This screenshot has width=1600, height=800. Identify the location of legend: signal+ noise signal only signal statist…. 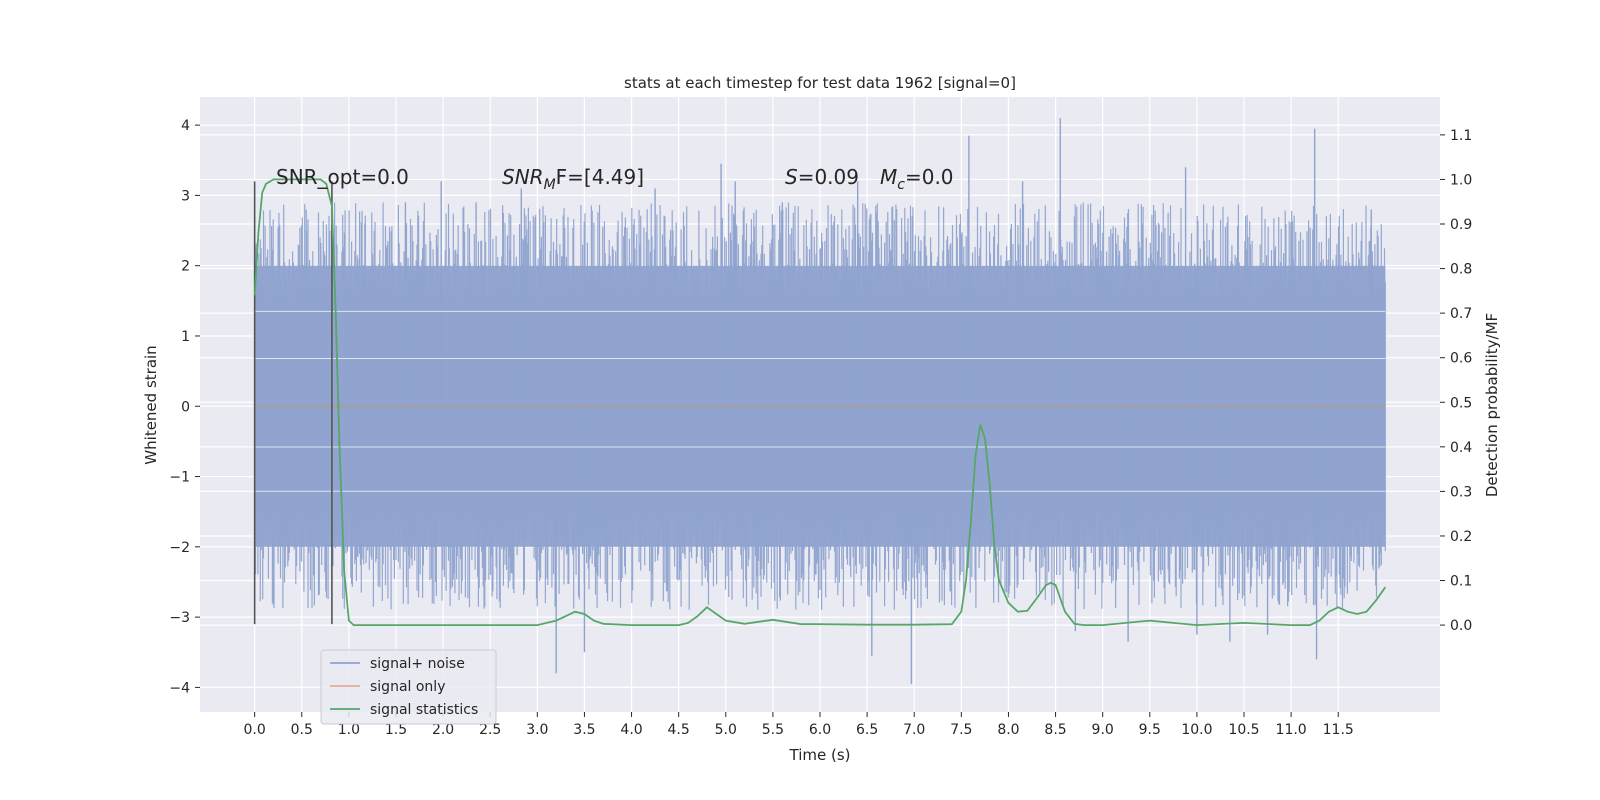
(408, 687).